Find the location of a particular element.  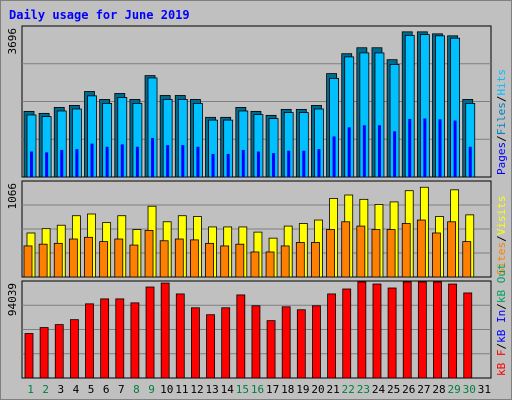

panel-1-series-labels: Pages/Files/Hits is located at coordinates (501, 122).